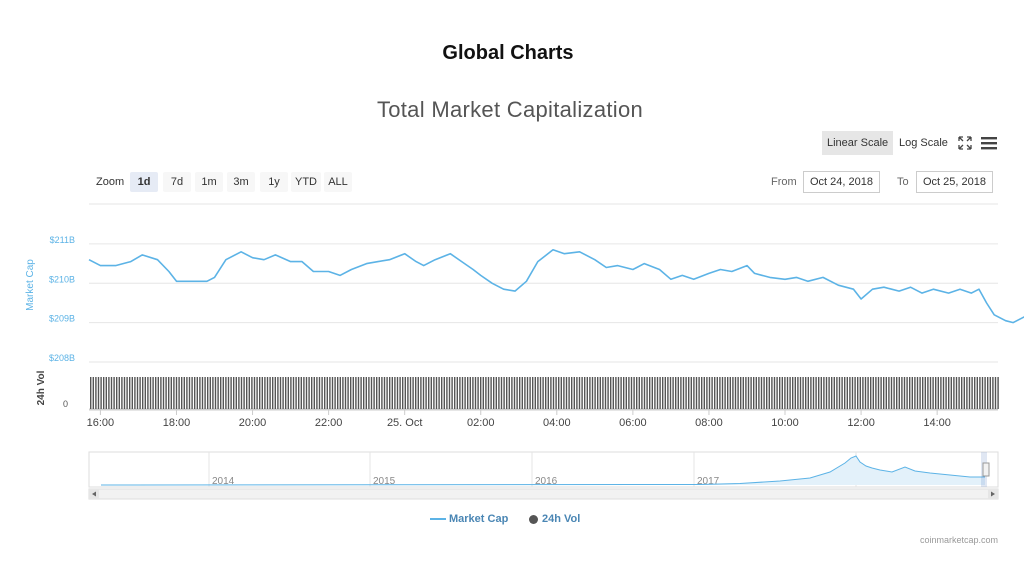  I want to click on zoom-1y-button: 1y, so click(274, 182).